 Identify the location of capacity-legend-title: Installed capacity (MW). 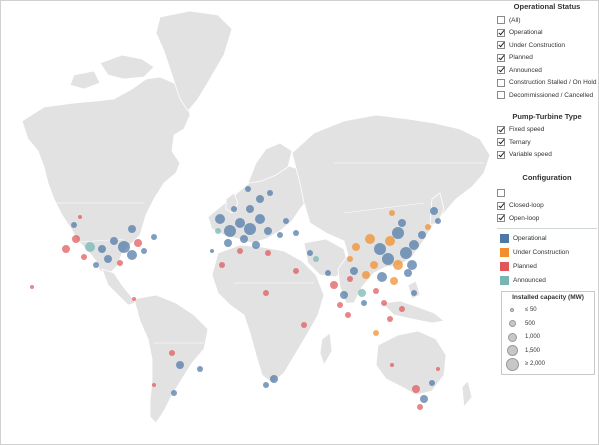
(548, 297).